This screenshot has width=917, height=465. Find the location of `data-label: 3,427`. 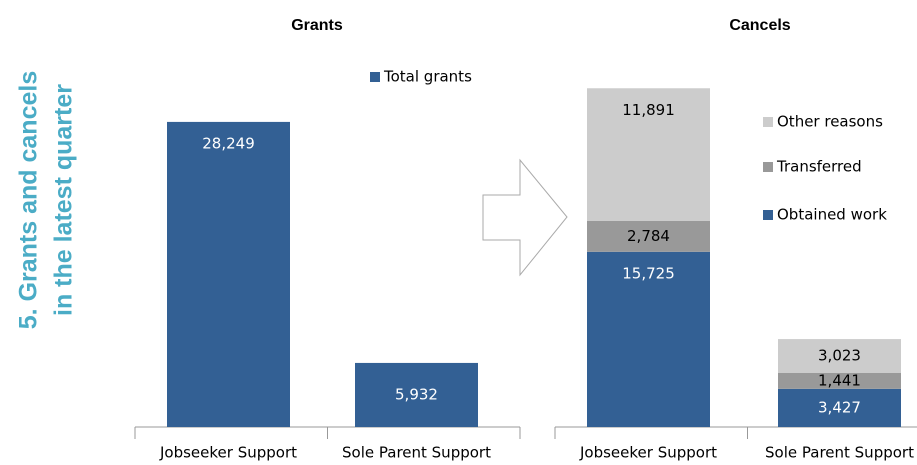

data-label: 3,427 is located at coordinates (839, 407).